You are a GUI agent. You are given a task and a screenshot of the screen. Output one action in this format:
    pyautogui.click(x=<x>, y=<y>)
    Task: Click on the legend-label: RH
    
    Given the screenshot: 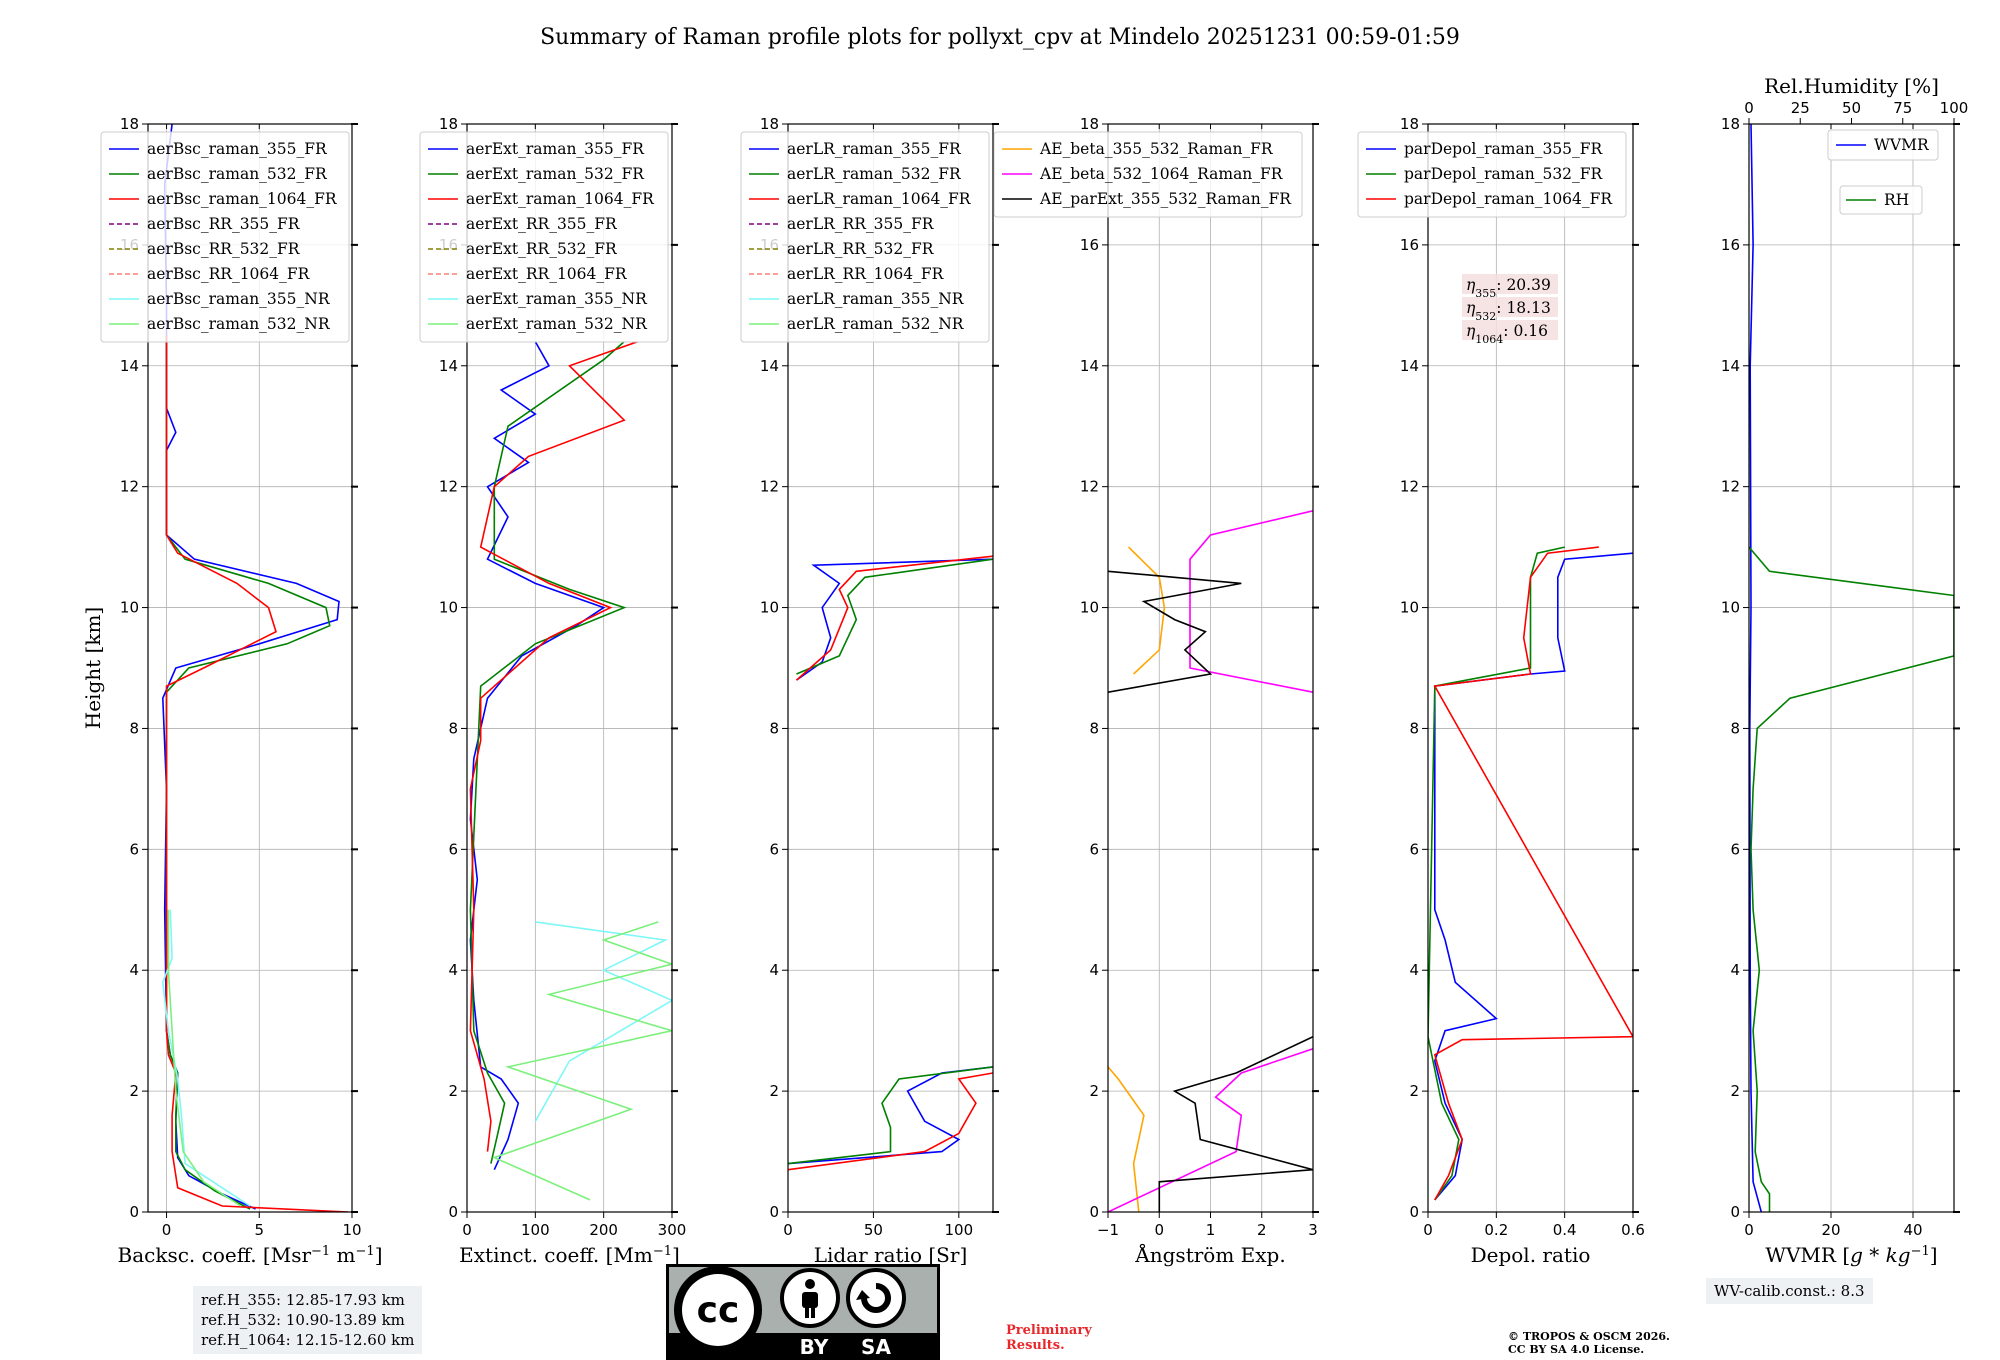 What is the action you would take?
    pyautogui.click(x=1896, y=200)
    